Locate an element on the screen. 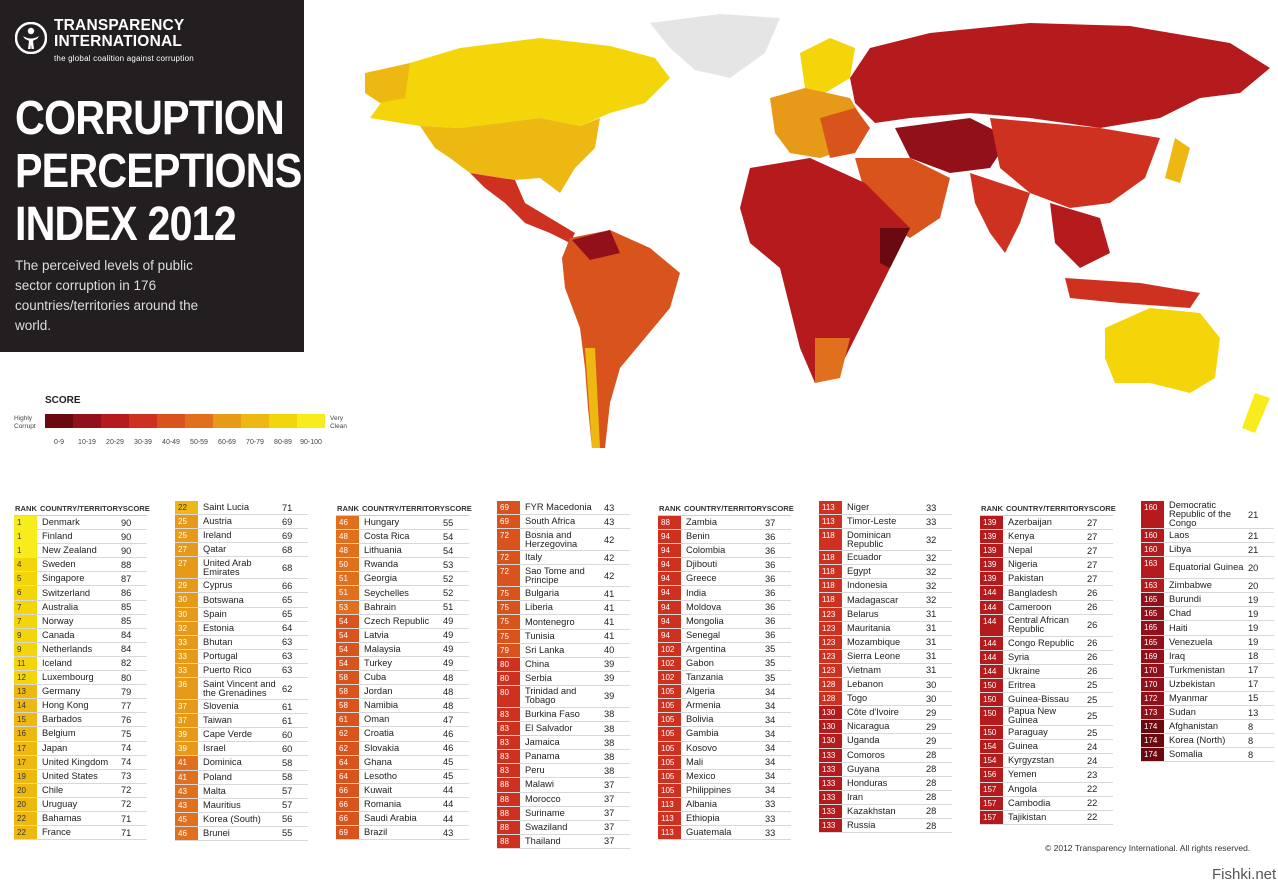 This screenshot has width=1278, height=890. table-row: 118 Indonesia 32 is located at coordinates (885, 586).